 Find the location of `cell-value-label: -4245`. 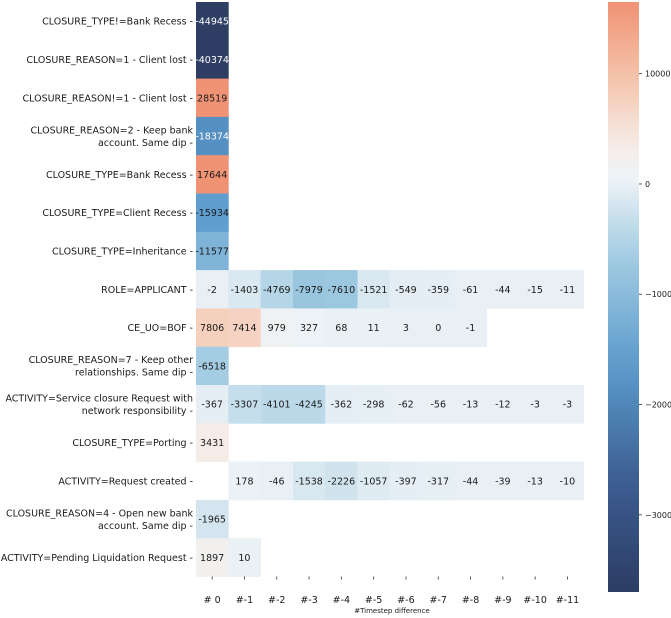

cell-value-label: -4245 is located at coordinates (309, 405).